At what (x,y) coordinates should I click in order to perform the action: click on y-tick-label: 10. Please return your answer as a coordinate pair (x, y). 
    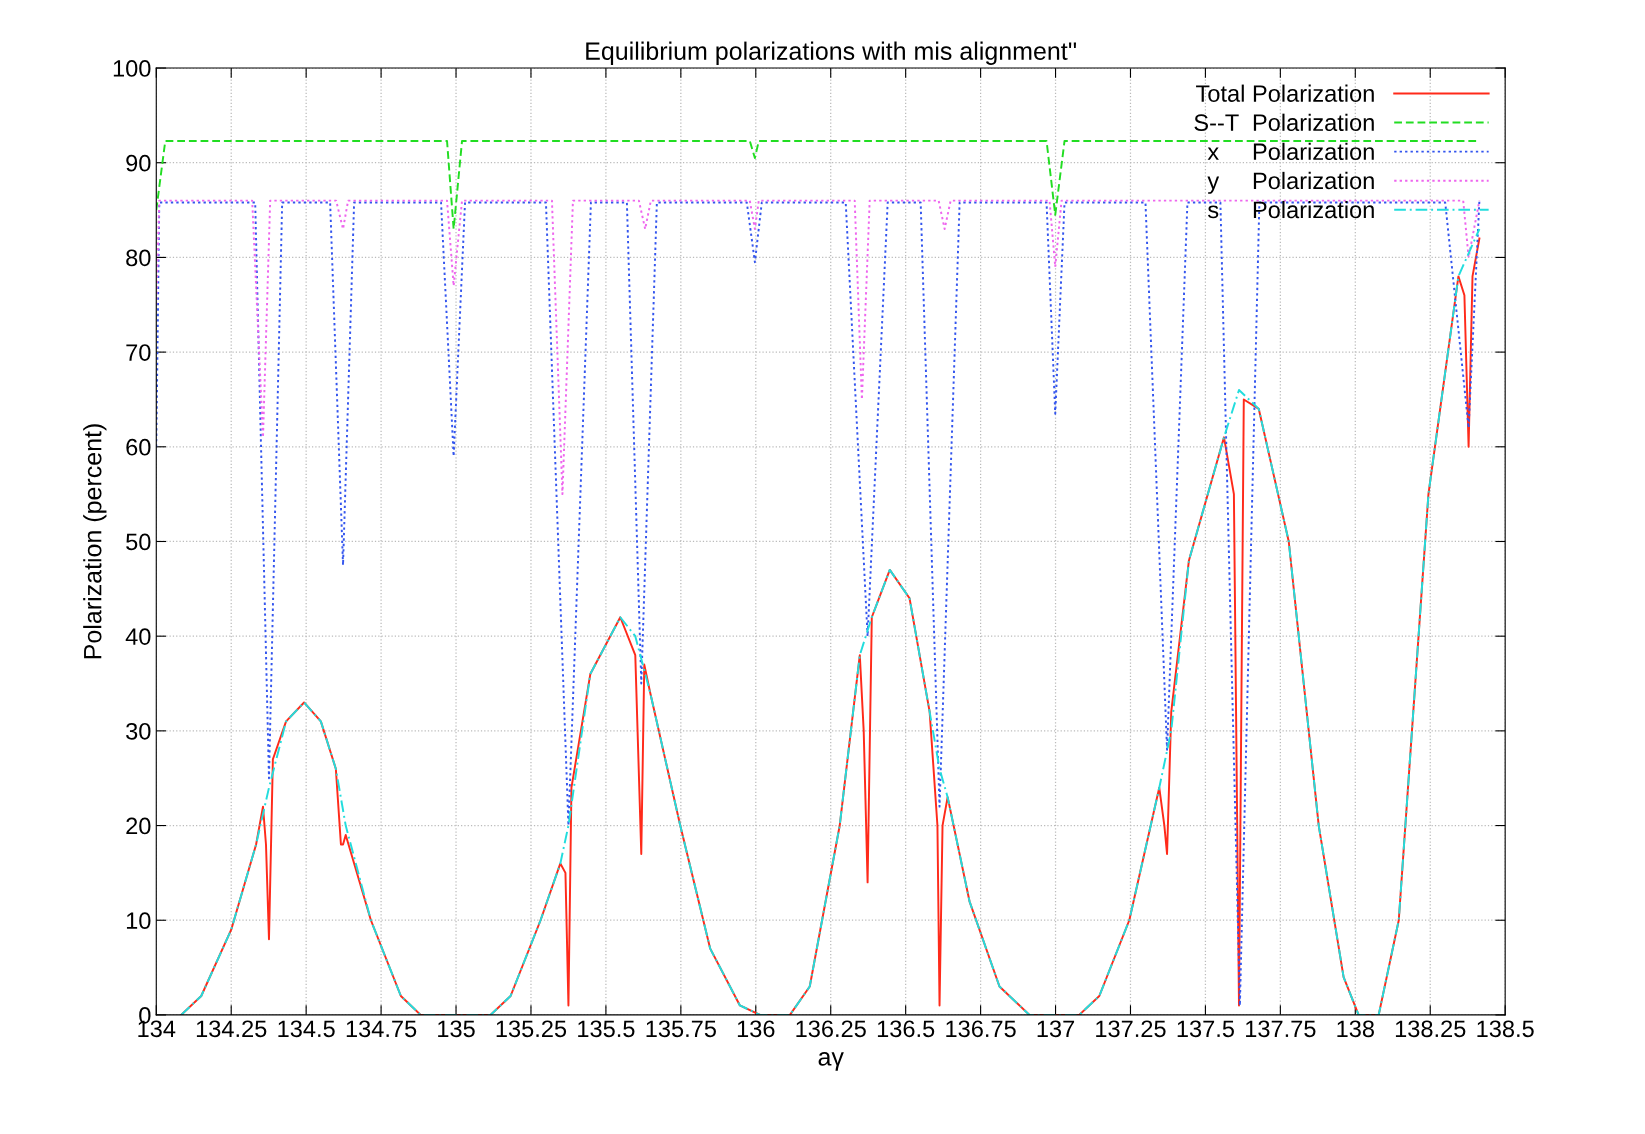
    Looking at the image, I should click on (138, 921).